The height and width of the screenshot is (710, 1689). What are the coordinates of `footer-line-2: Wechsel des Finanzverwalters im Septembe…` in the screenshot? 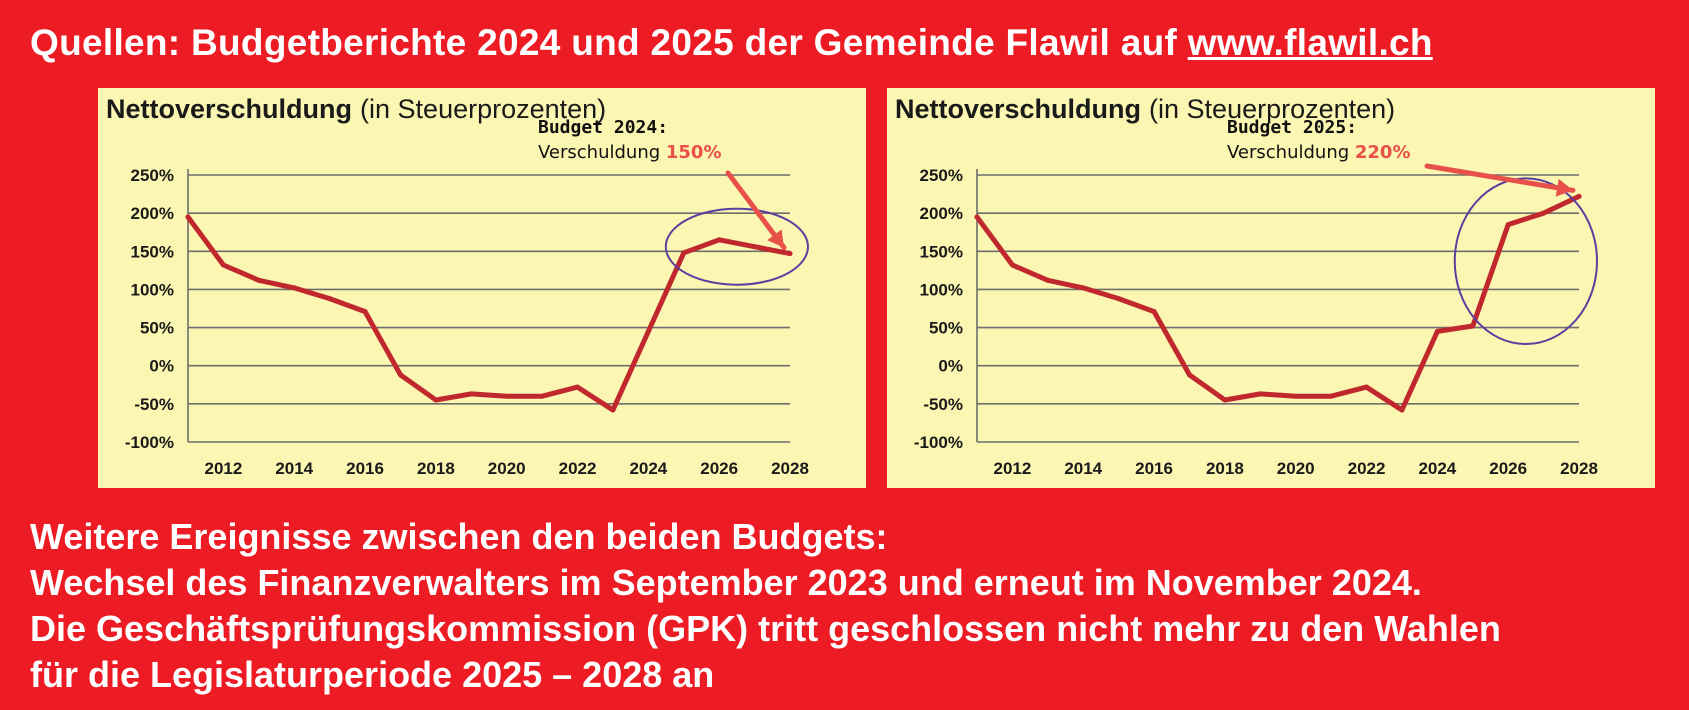 It's located at (726, 582).